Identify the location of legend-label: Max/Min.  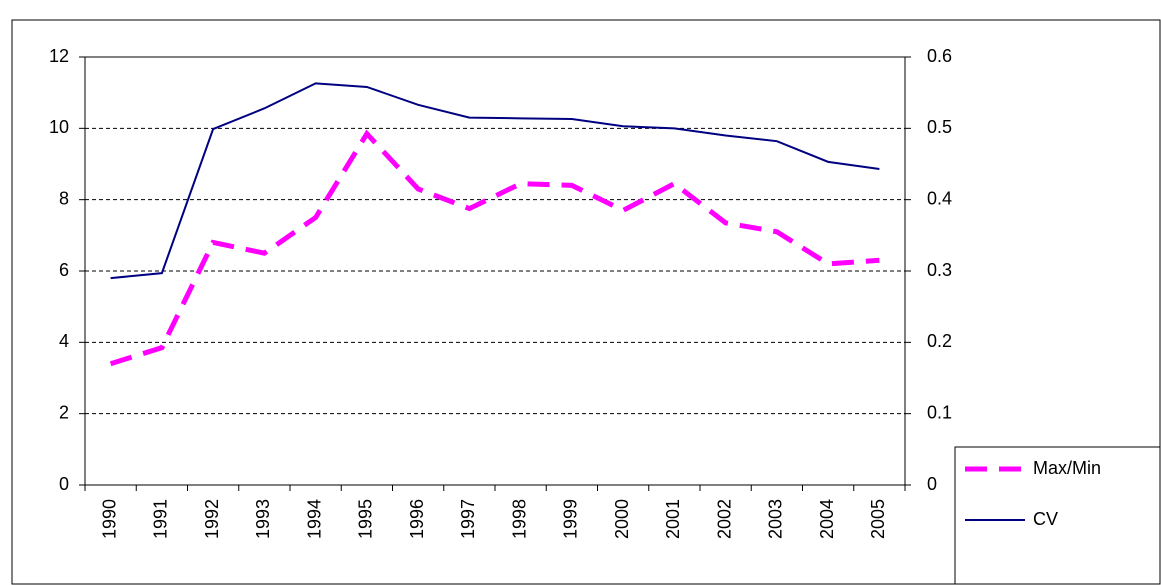
(1067, 468).